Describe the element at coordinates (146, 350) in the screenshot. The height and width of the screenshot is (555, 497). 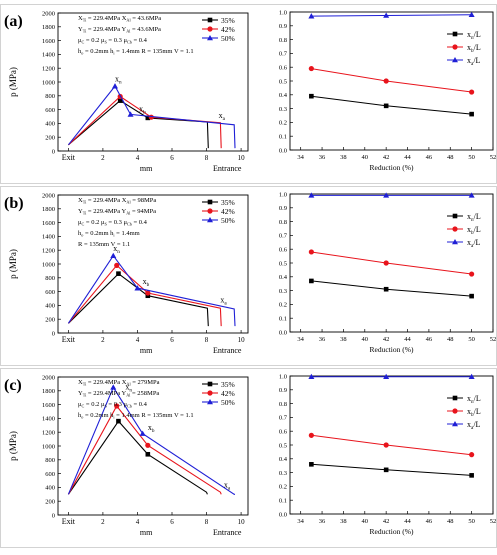
I see `x-axis-label: mm` at that location.